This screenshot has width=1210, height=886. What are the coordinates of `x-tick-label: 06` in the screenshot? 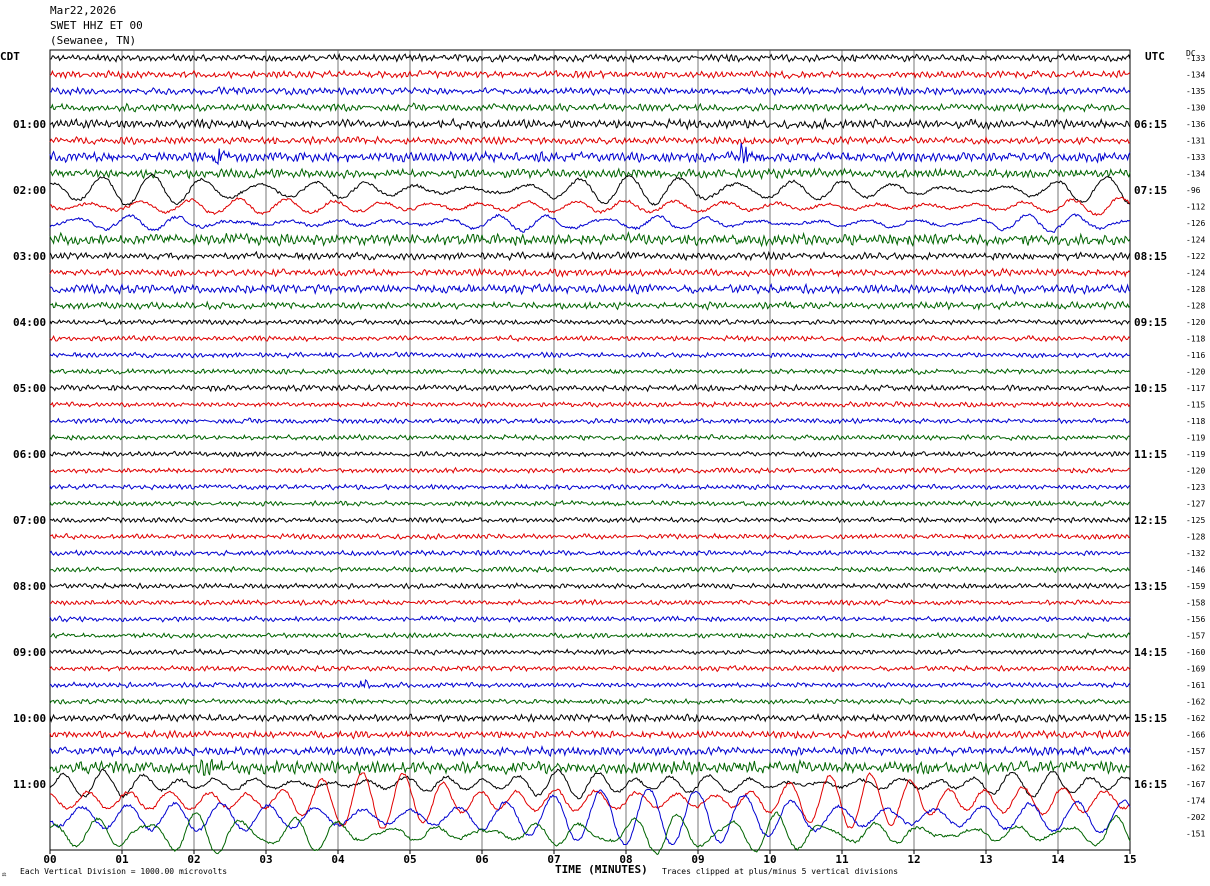 It's located at (482, 859).